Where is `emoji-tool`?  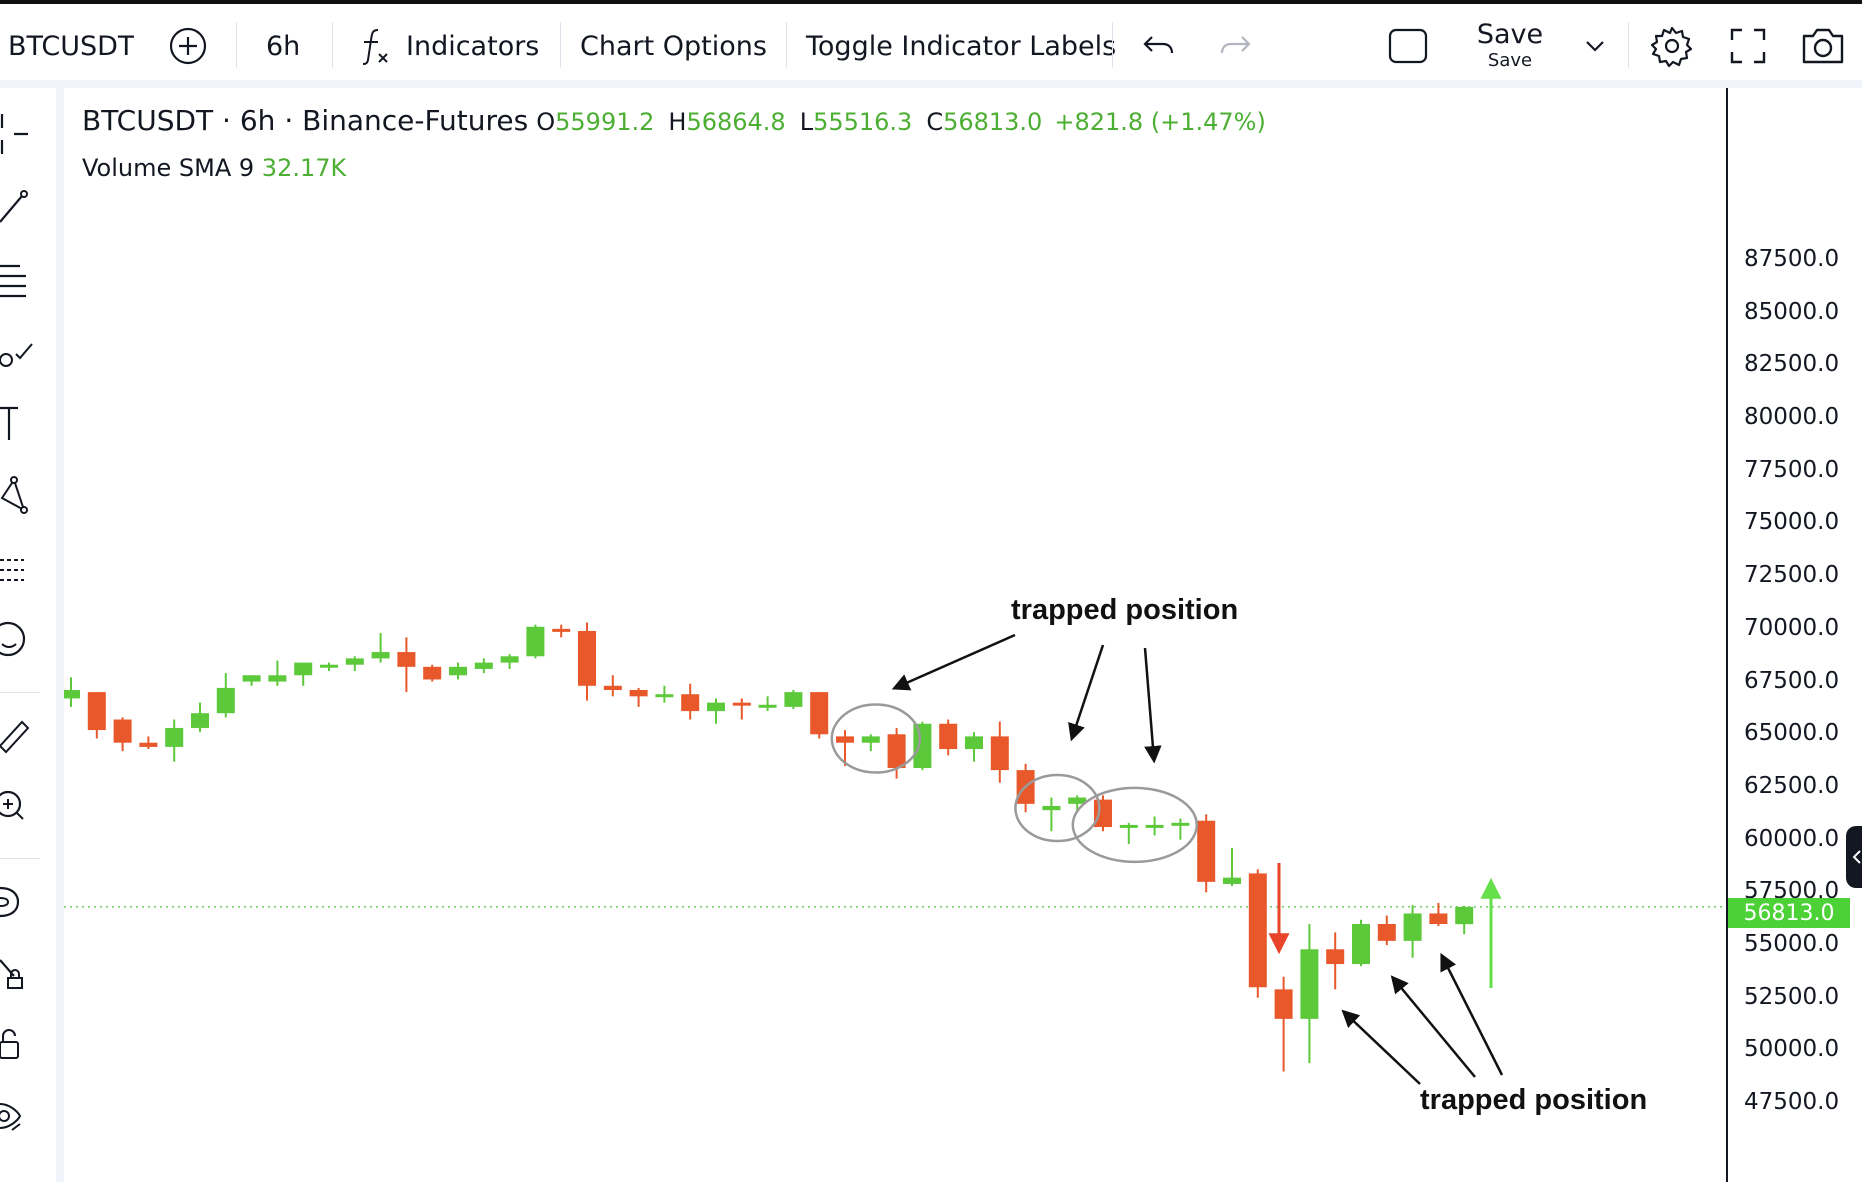 emoji-tool is located at coordinates (20, 639).